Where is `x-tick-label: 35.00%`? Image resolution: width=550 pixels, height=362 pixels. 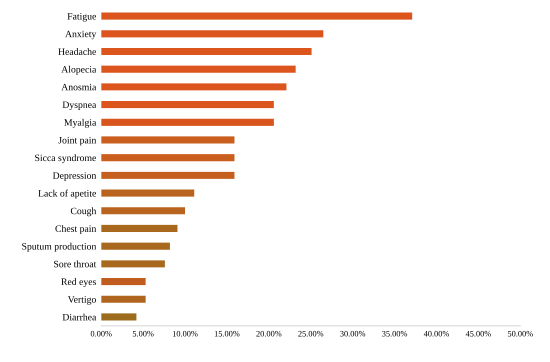
x-tick-label: 35.00% is located at coordinates (395, 333).